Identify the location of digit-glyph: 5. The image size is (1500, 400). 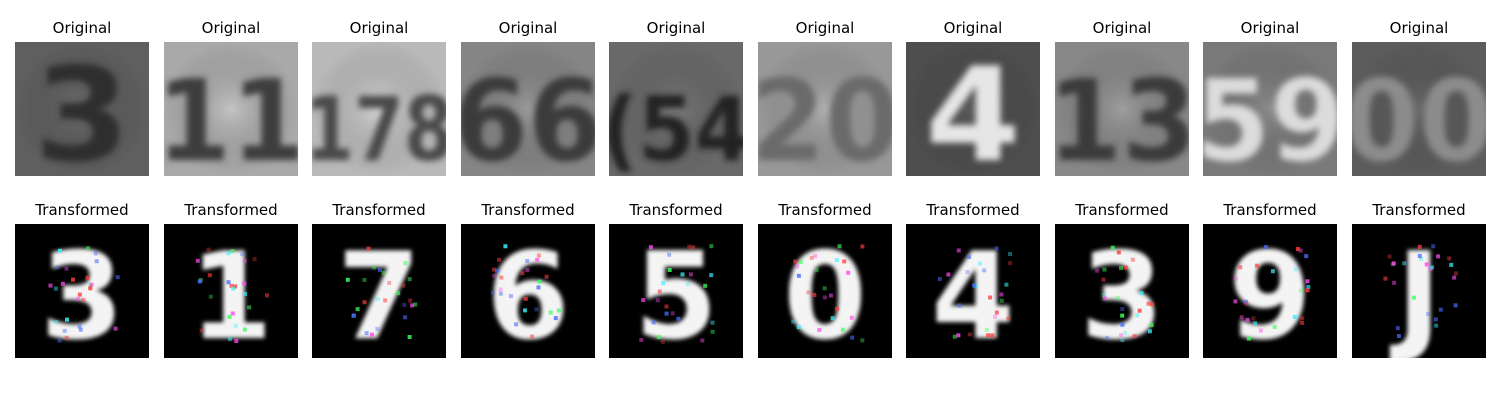
(676, 293).